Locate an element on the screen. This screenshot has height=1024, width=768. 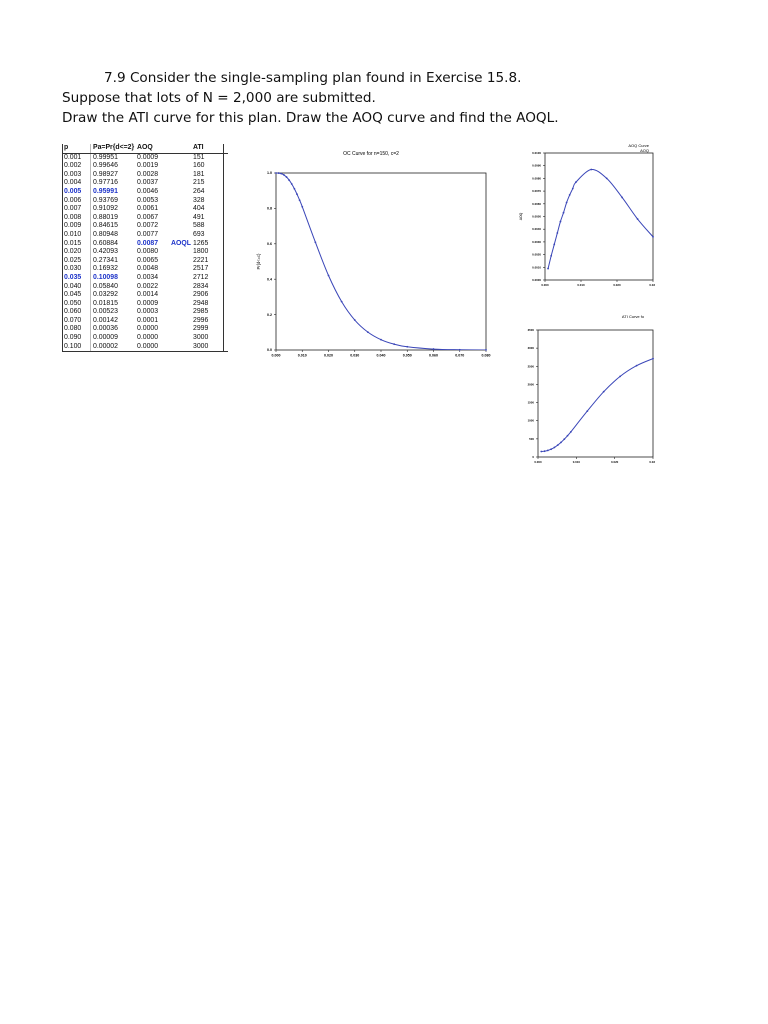
table-row: 0.004 0.97716 0.0037 215 is located at coordinates (145, 183).